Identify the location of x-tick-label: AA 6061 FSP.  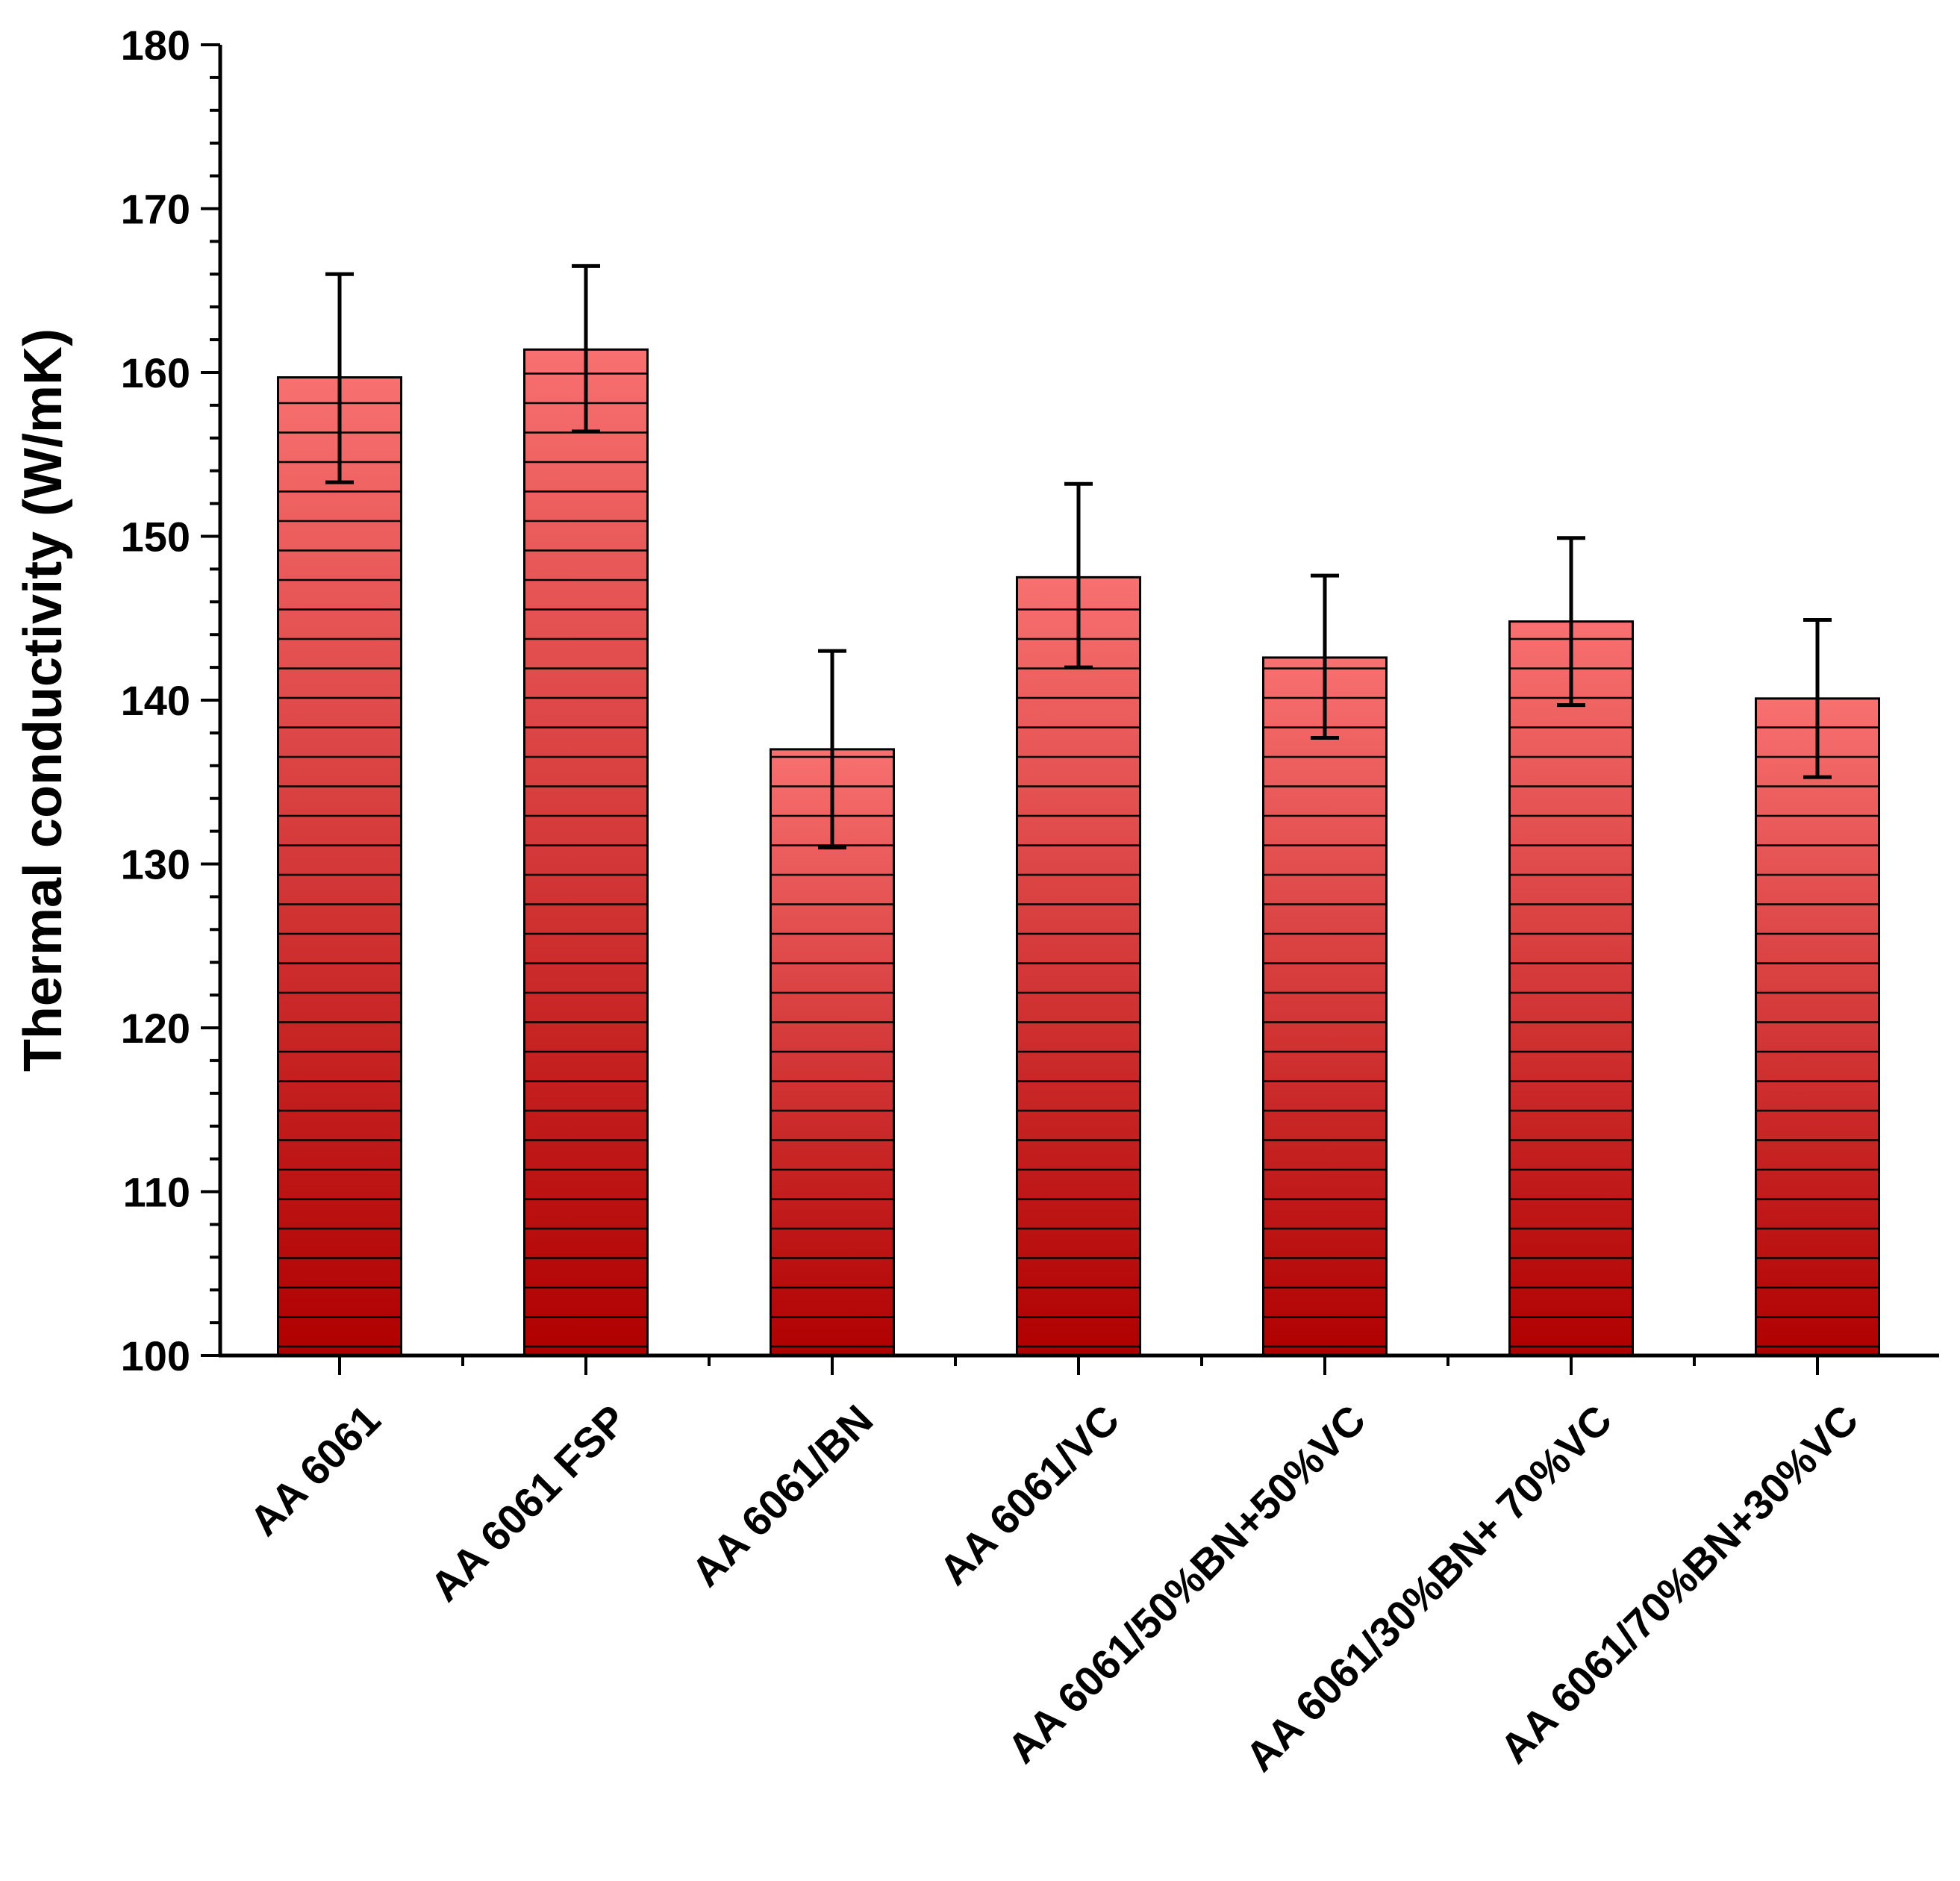
(528, 1503).